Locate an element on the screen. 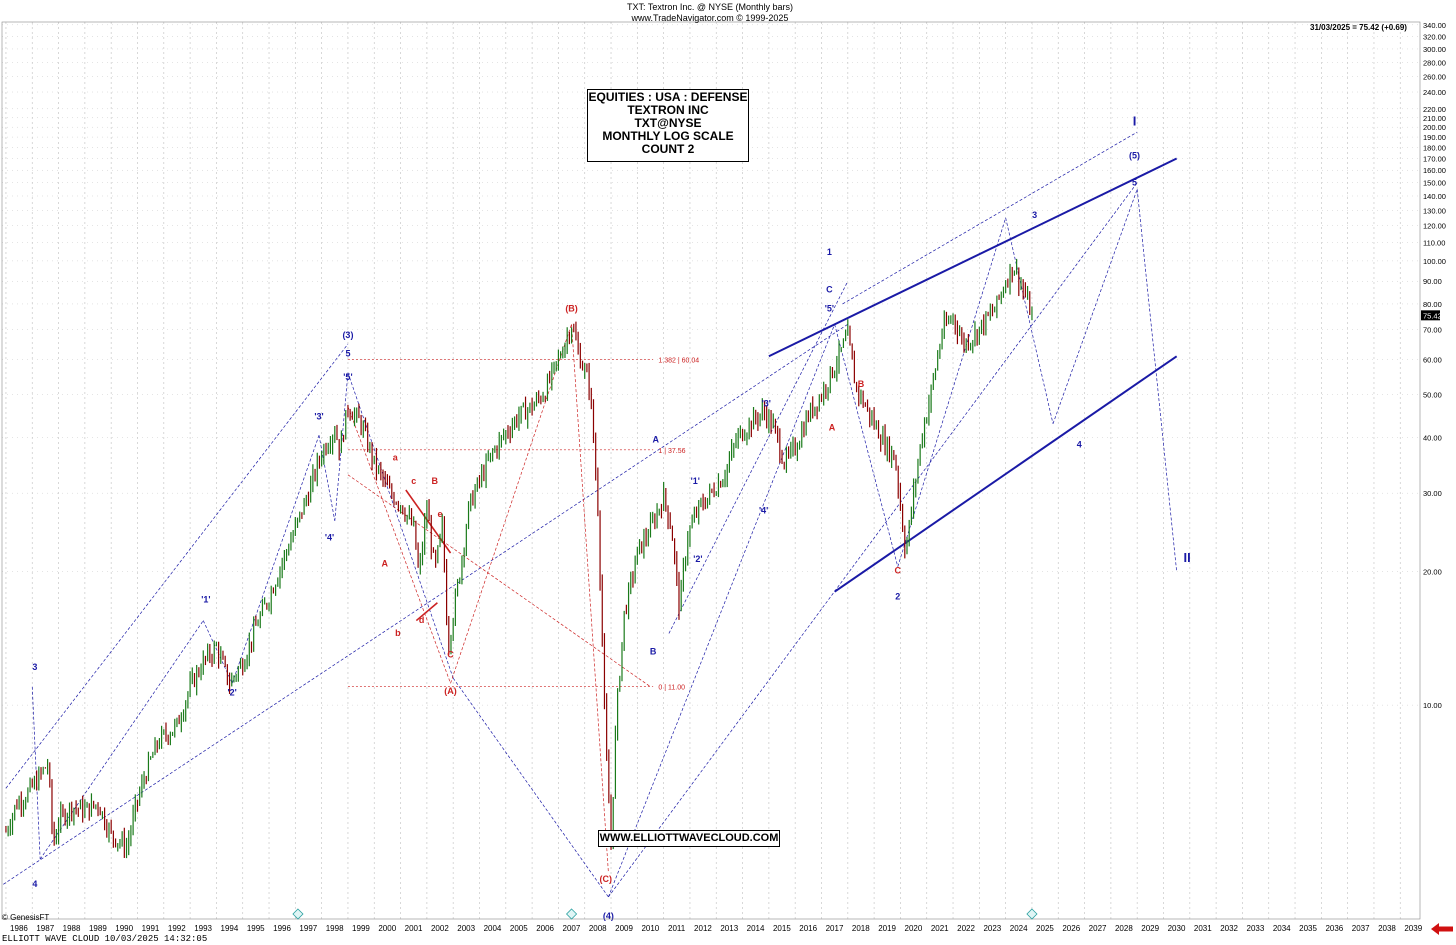 The height and width of the screenshot is (945, 1456). marker-shape is located at coordinates (1032, 914).